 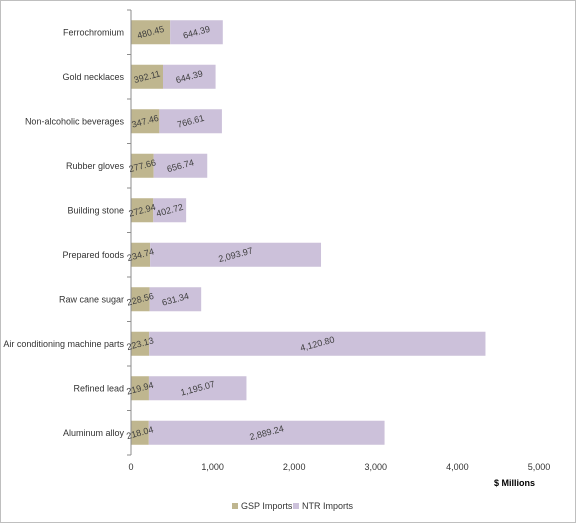 What do you see at coordinates (296, 506) in the screenshot?
I see `legend-swatch-ntr` at bounding box center [296, 506].